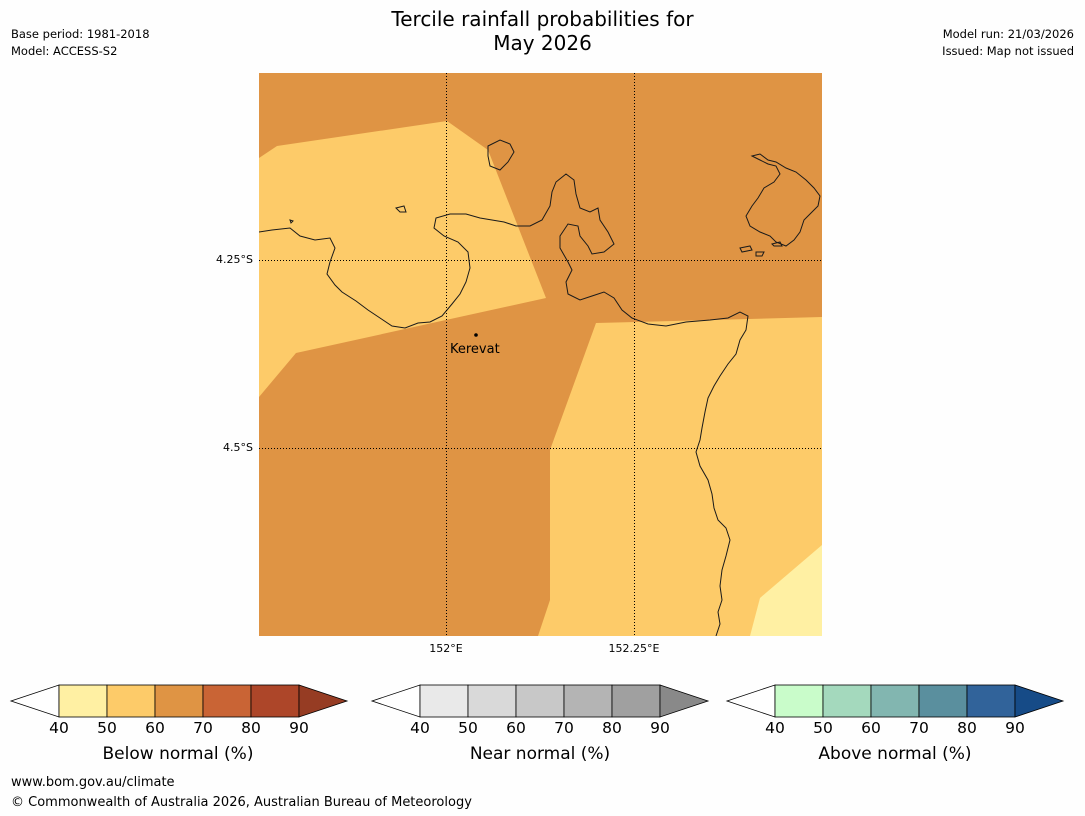 The image size is (1085, 816). What do you see at coordinates (1015, 728) in the screenshot?
I see `colorbar-above-tick: 90` at bounding box center [1015, 728].